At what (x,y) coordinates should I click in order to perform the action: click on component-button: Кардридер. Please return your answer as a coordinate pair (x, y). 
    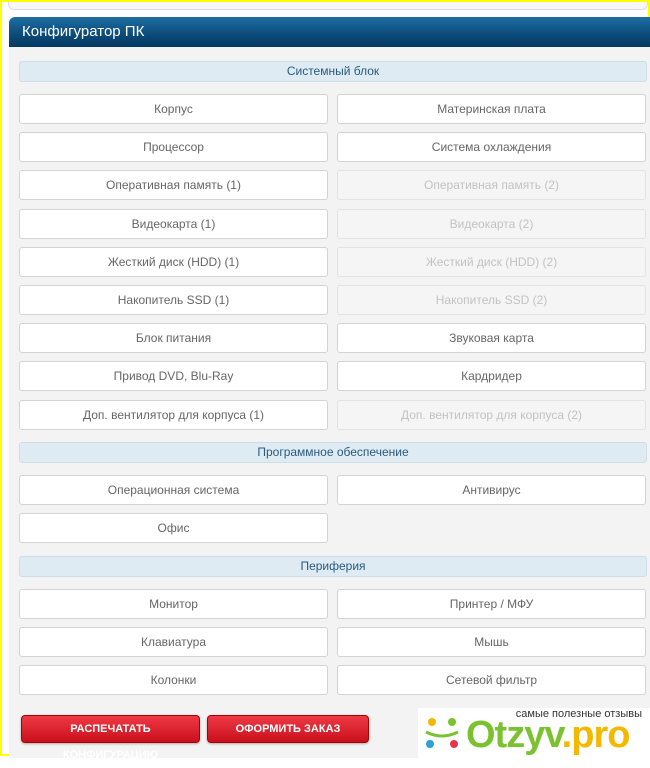
    Looking at the image, I should click on (491, 376).